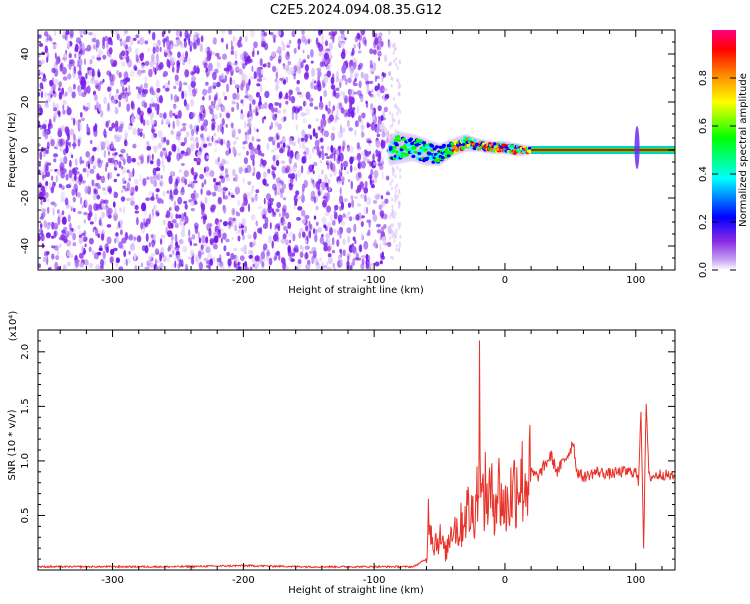 This screenshot has height=604, width=750. What do you see at coordinates (635, 280) in the screenshot?
I see `x-tick-label: 100` at bounding box center [635, 280].